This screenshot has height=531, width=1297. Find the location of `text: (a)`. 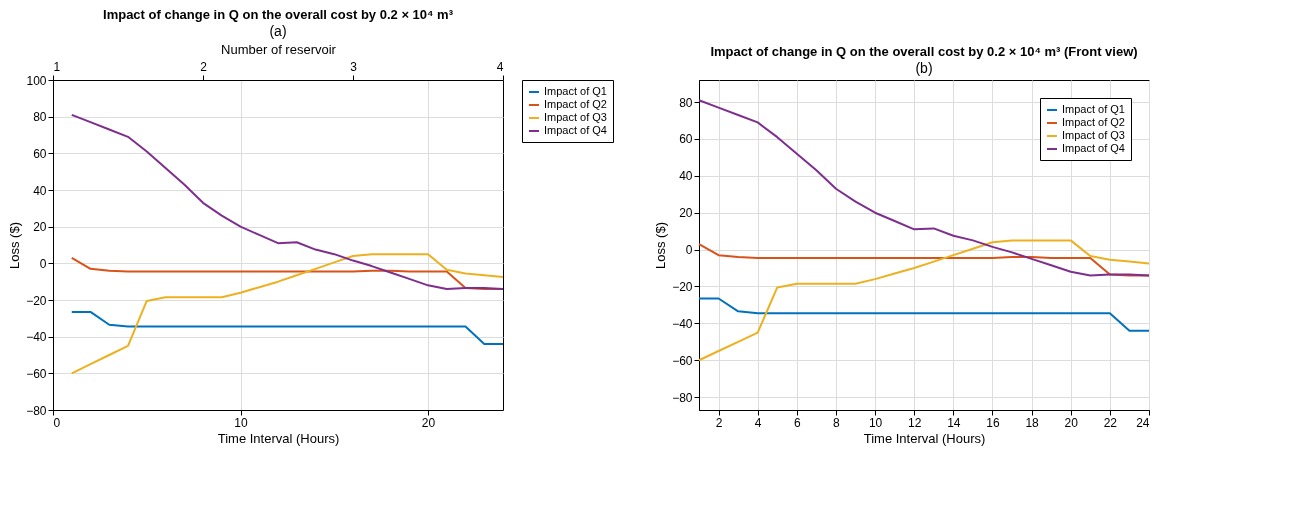

text: (a) is located at coordinates (278, 31).